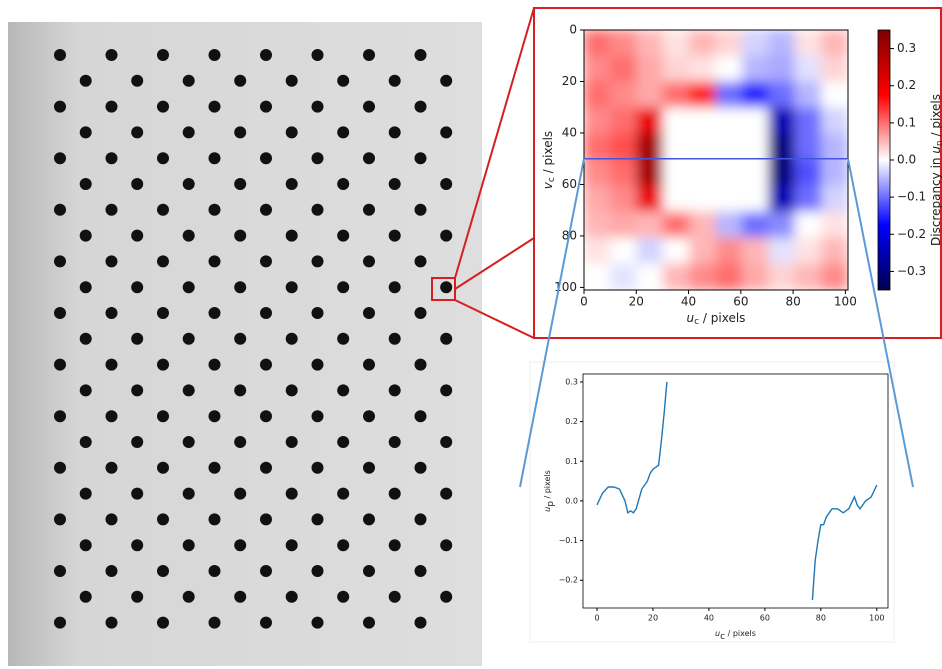 Image resolution: width=942 pixels, height=669 pixels. I want to click on cut-connector, so click(880, 323).